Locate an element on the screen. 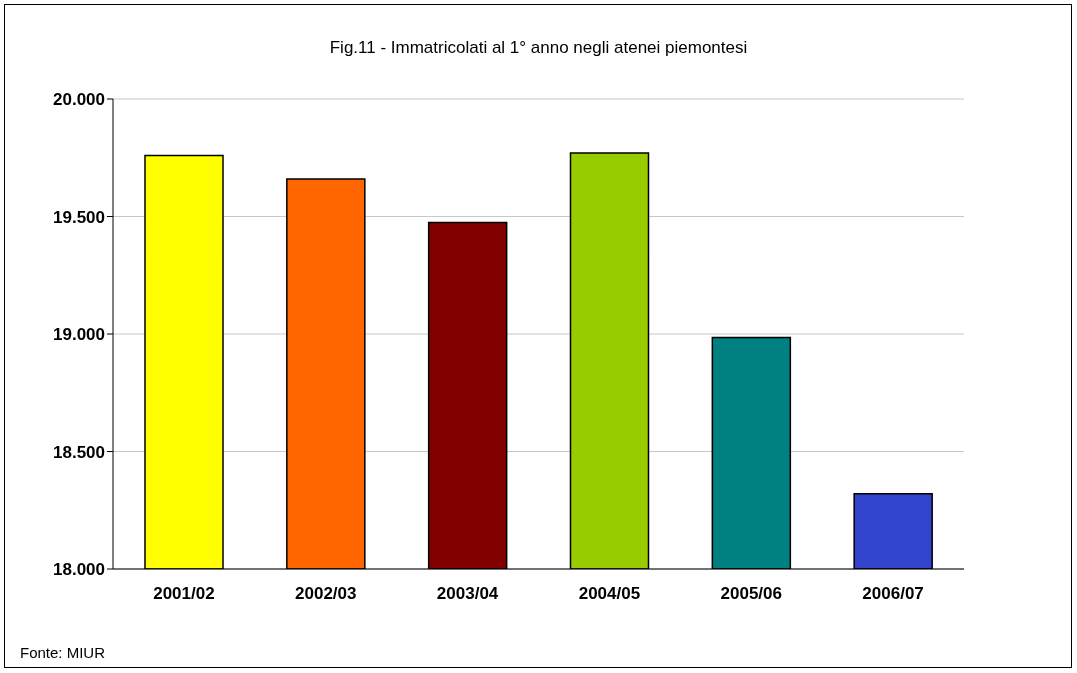 This screenshot has height=673, width=1077. x-tick-label: 2003/04 is located at coordinates (467, 594).